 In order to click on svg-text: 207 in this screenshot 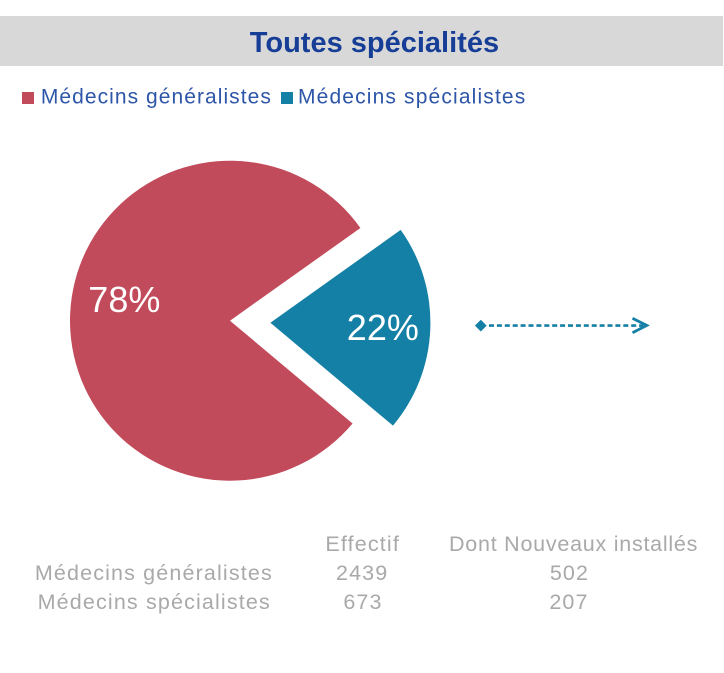, I will do `click(568, 602)`.